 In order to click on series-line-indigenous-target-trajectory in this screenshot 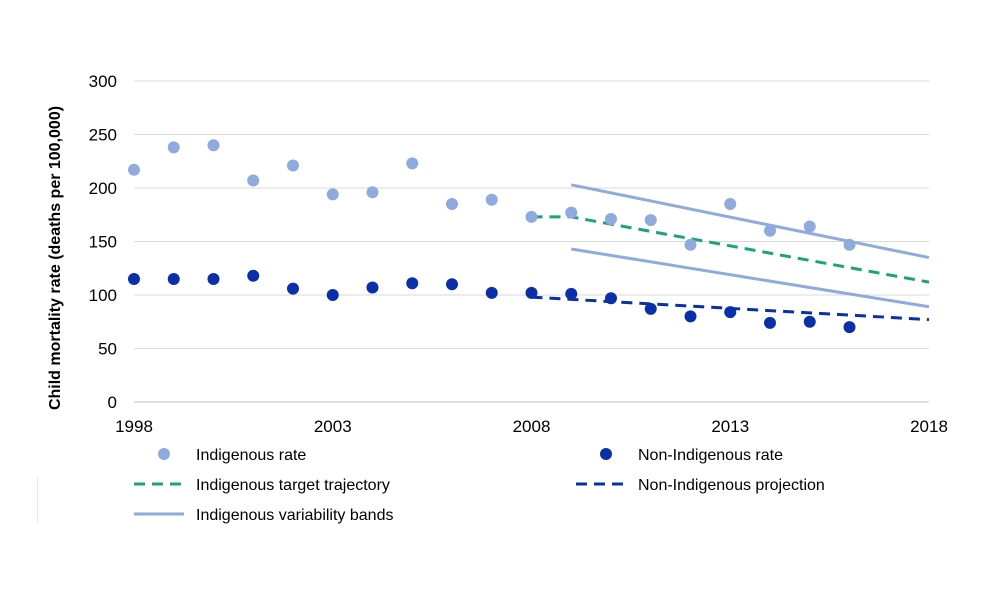, I will do `click(730, 249)`.